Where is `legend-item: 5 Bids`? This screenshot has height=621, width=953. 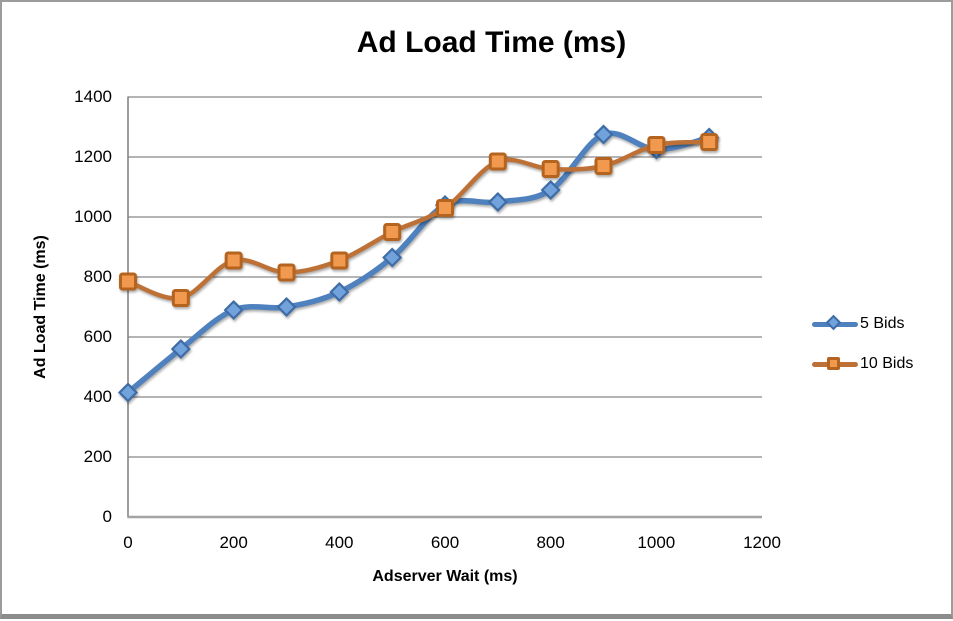
legend-item: 5 Bids is located at coordinates (882, 324).